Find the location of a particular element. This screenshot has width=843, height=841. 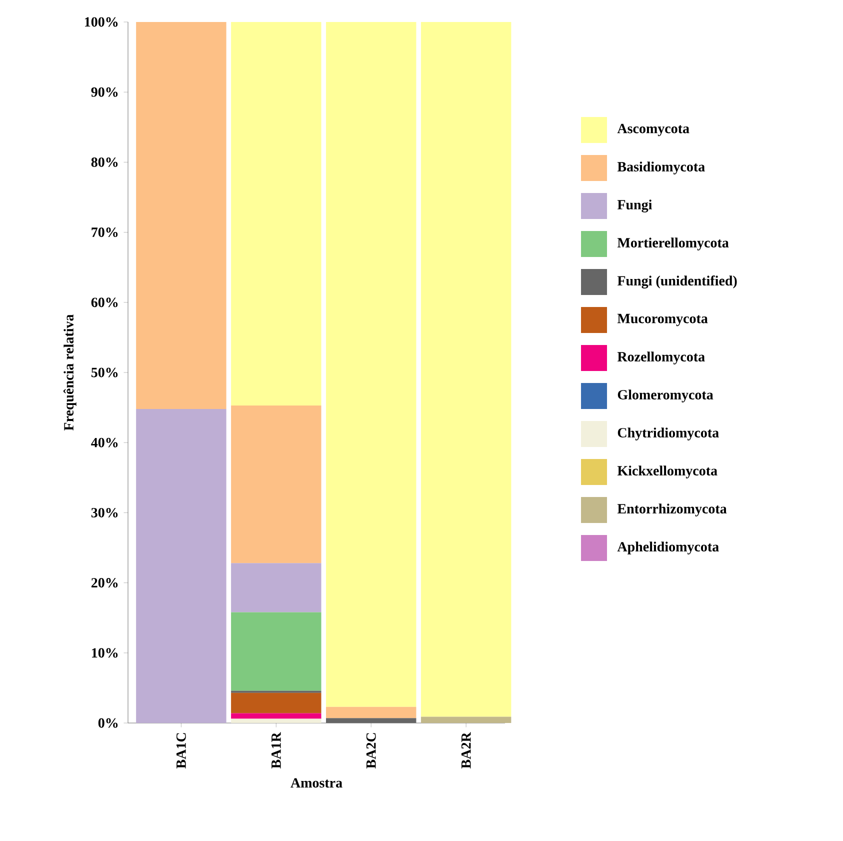

y-tick-label: 60% is located at coordinates (104, 303).